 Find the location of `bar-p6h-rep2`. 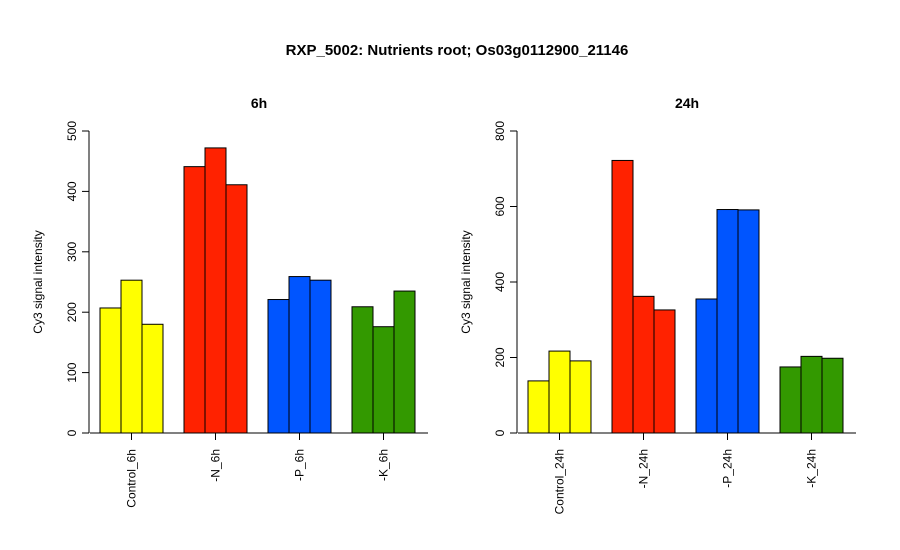

bar-p6h-rep2 is located at coordinates (299, 355).